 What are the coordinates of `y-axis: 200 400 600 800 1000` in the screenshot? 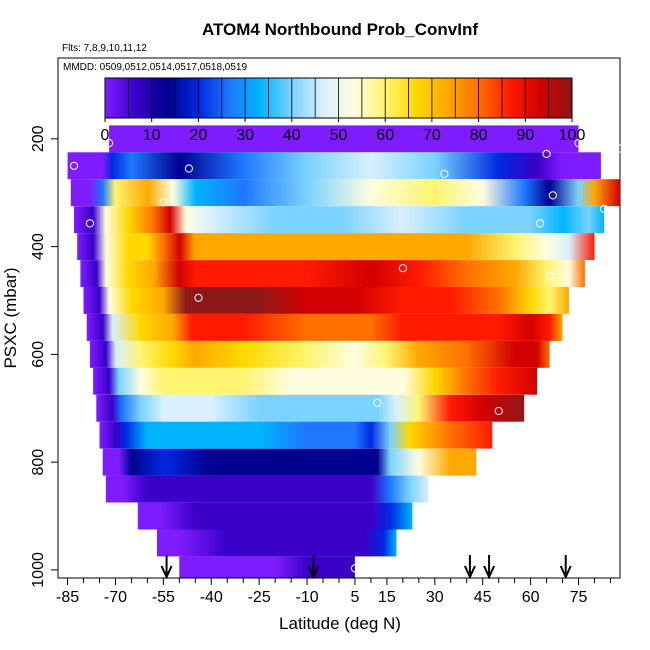 It's located at (44, 356).